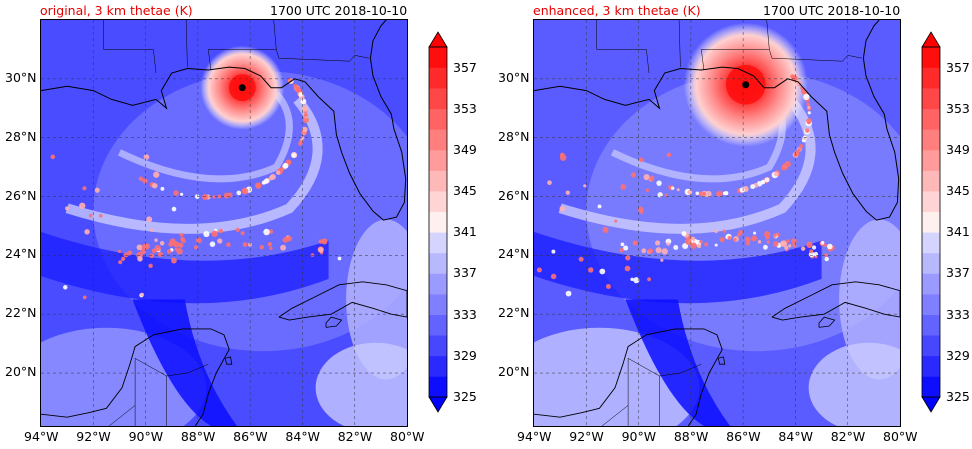 The width and height of the screenshot is (972, 449). Describe the element at coordinates (617, 10) in the screenshot. I see `panel-title: enhanced, 3 km thetae (K)` at that location.